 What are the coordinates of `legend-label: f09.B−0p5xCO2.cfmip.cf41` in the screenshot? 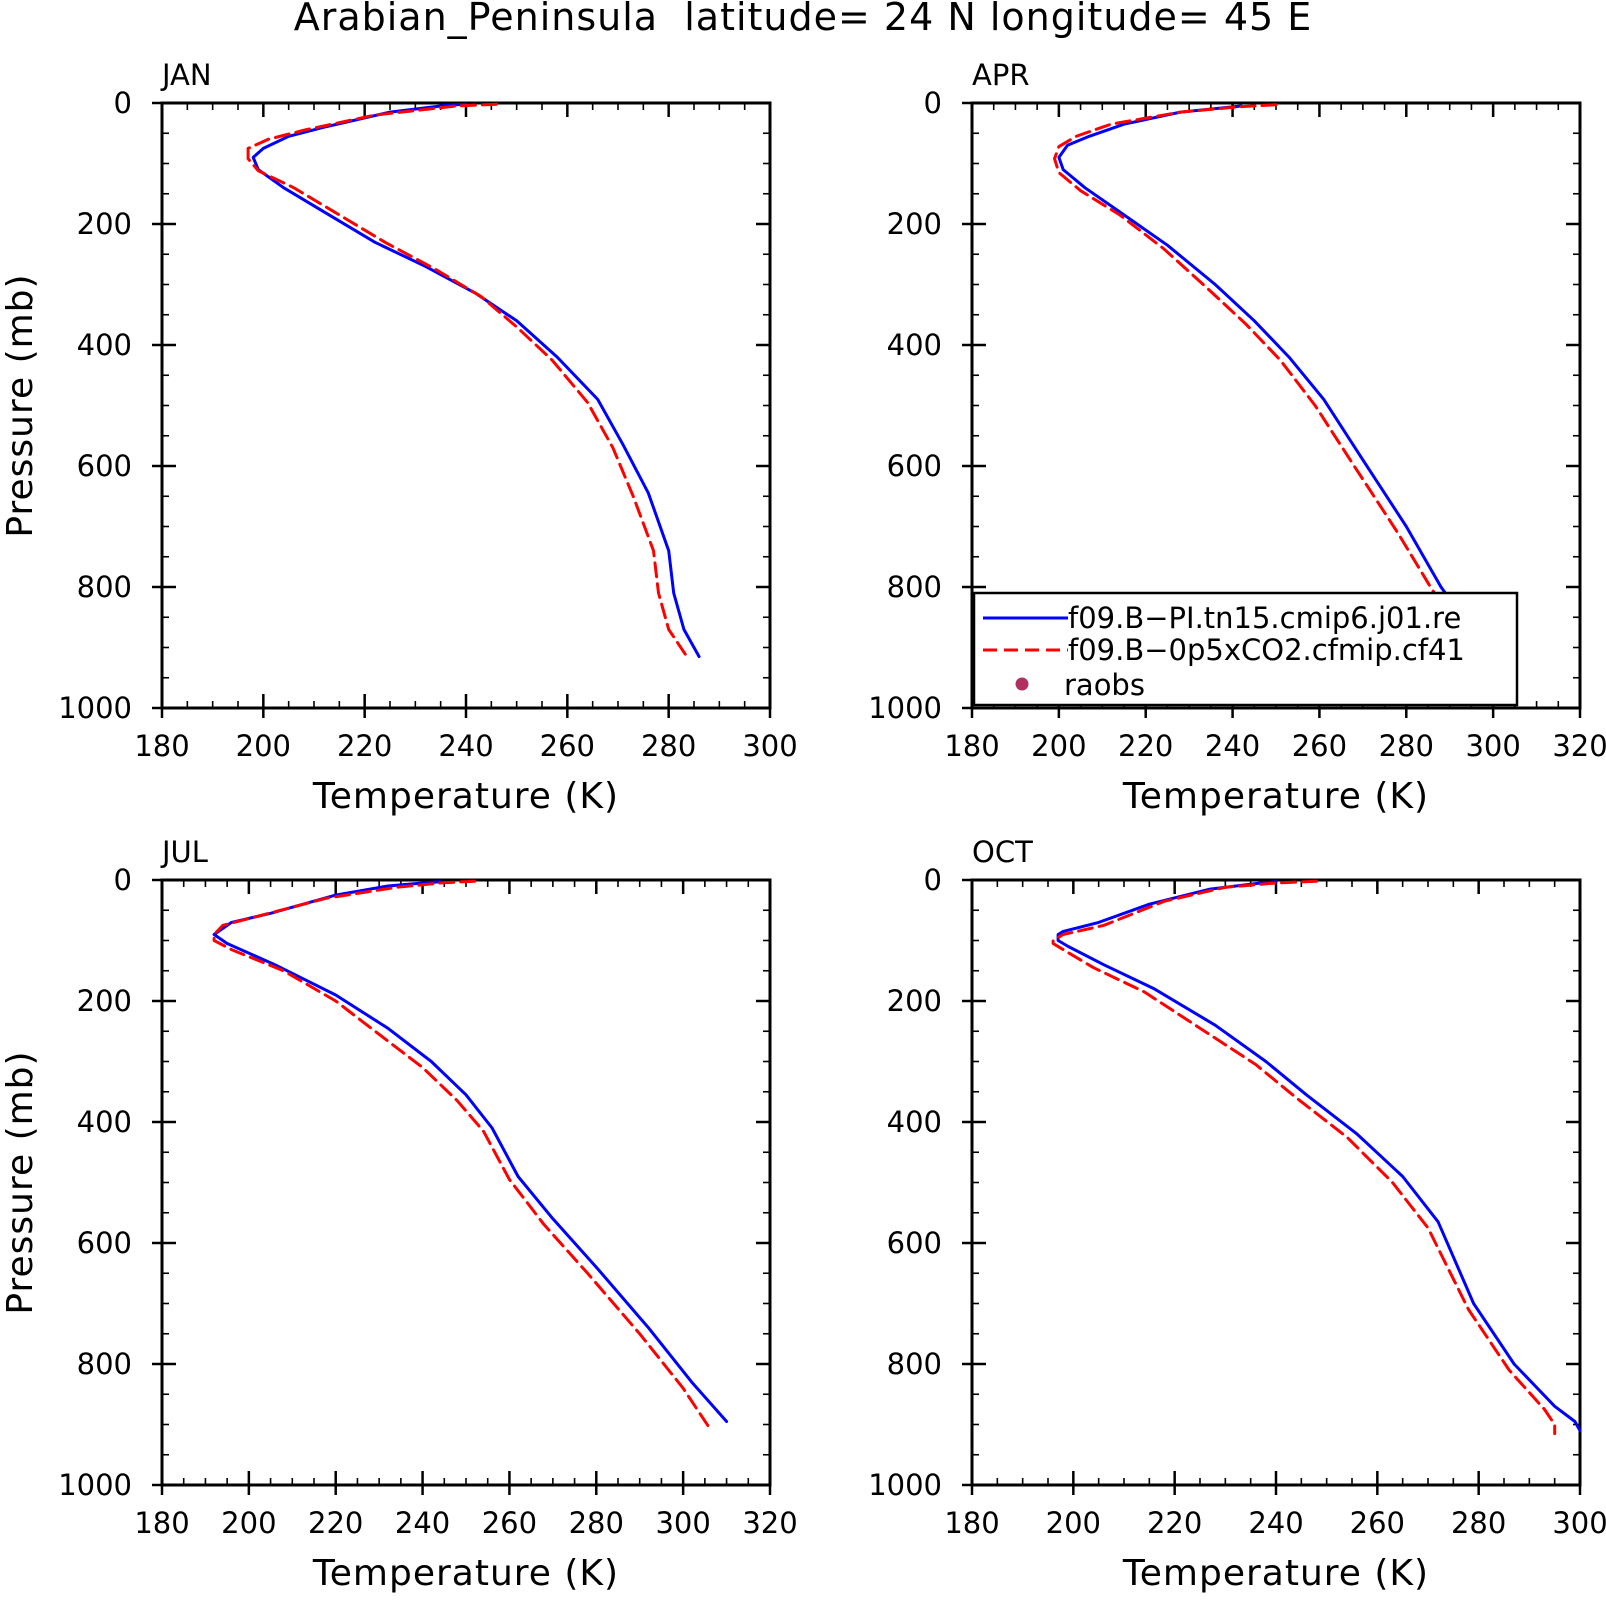 It's located at (1266, 650).